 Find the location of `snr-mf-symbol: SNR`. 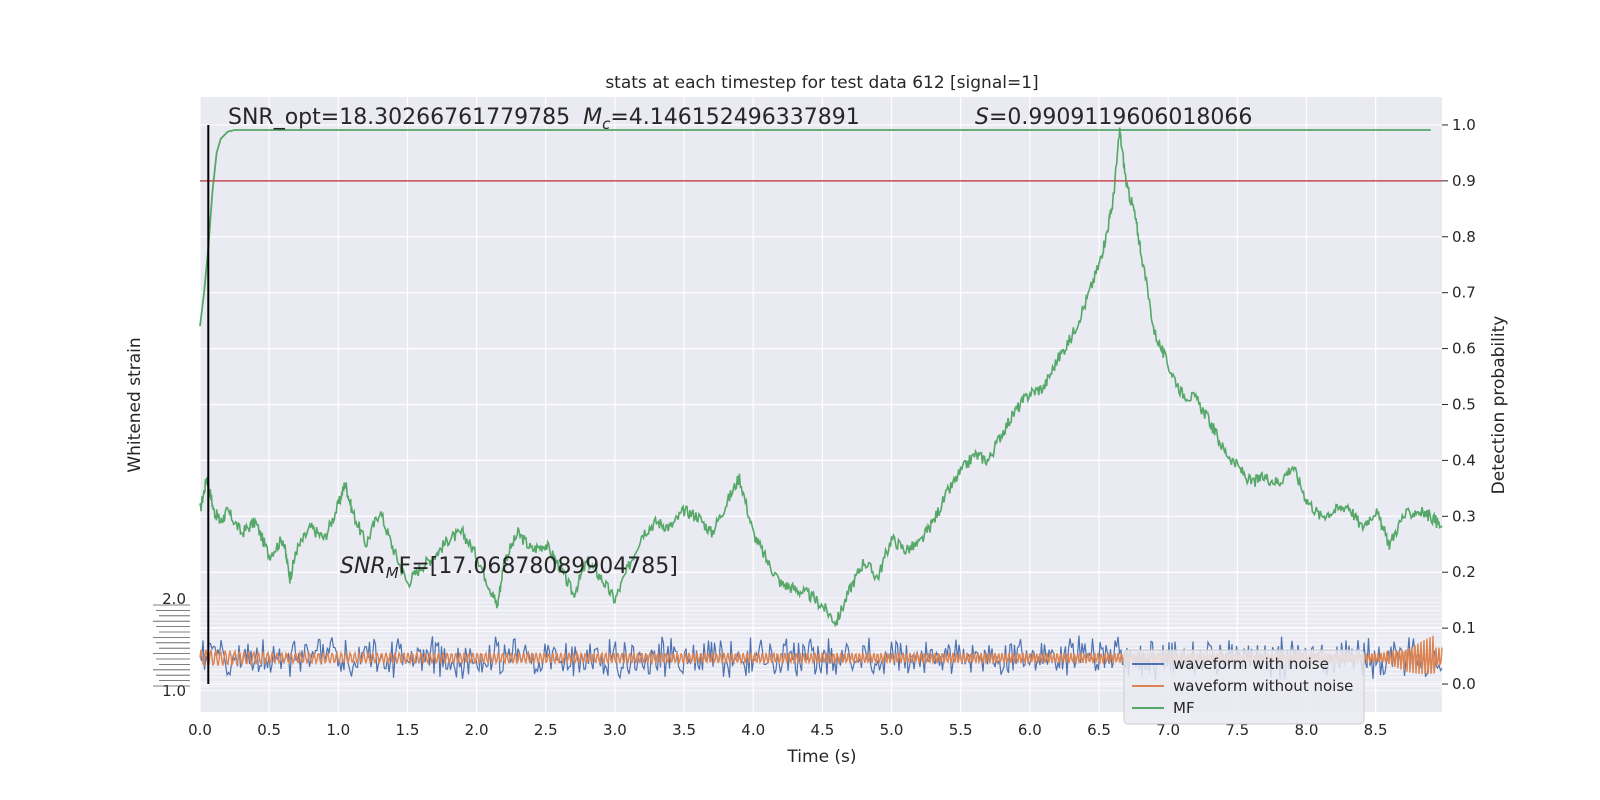

snr-mf-symbol: SNR is located at coordinates (363, 566).